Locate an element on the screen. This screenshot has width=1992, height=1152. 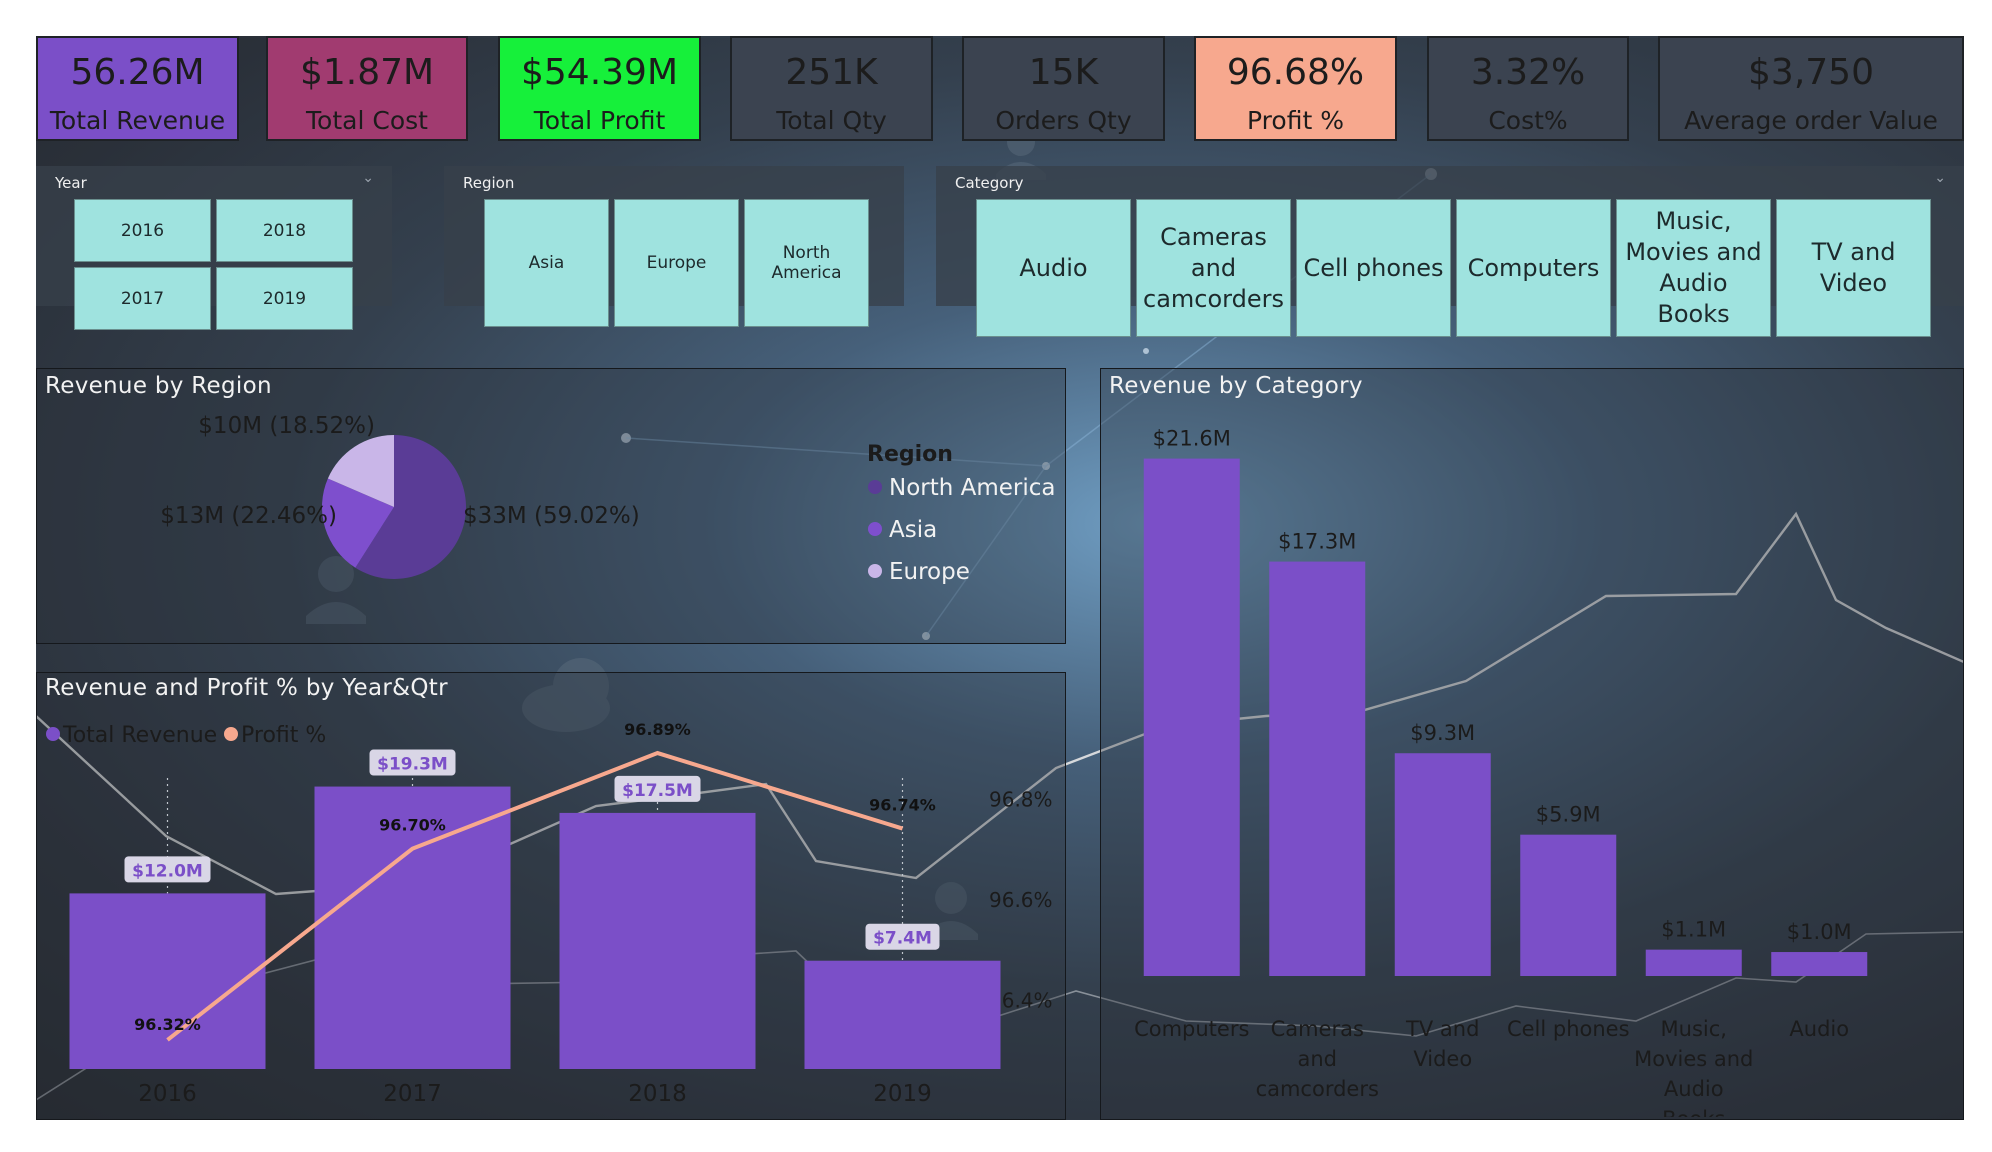
kpi-cost-pct: 3.32% Cost% is located at coordinates (1528, 88).